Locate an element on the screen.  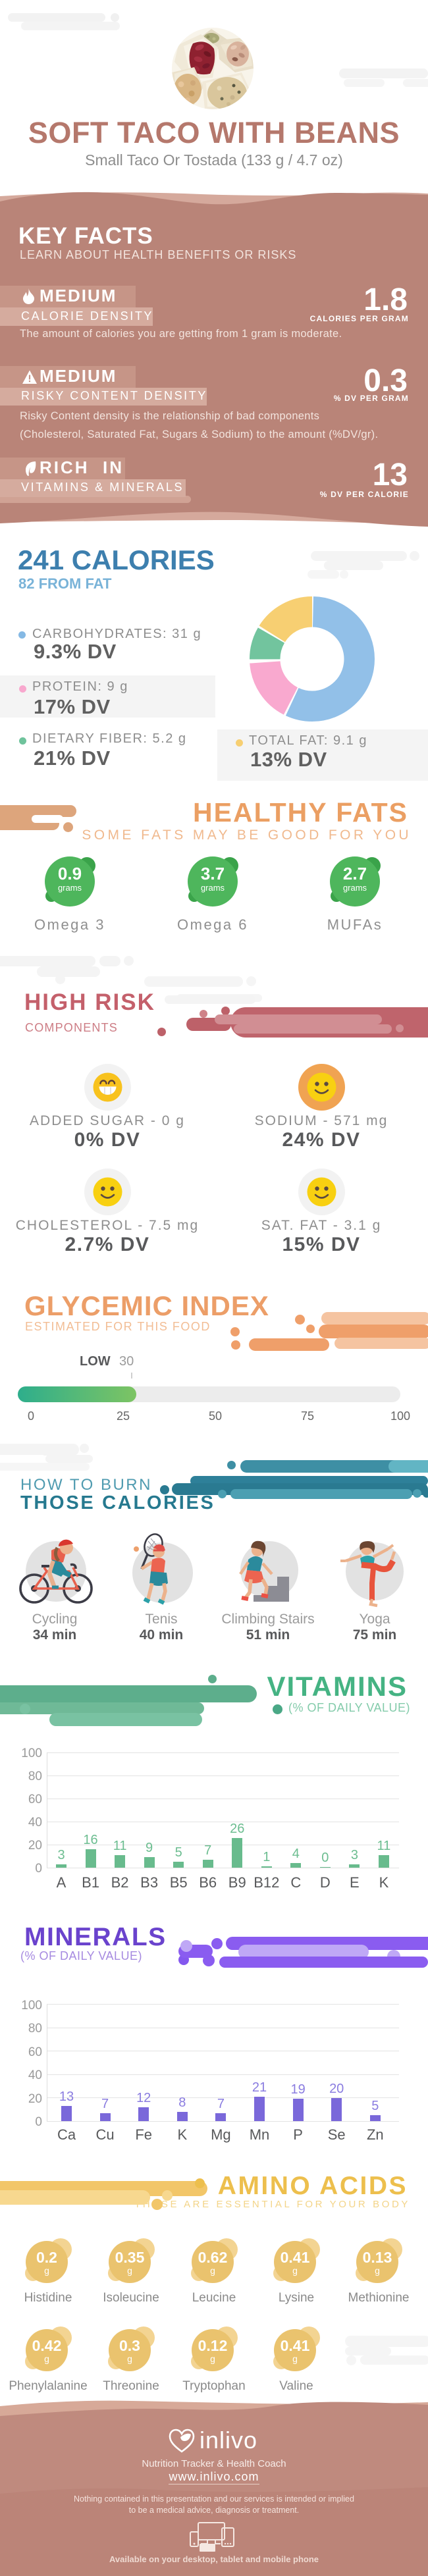
svg-text: 0.3 is located at coordinates (129, 2345).